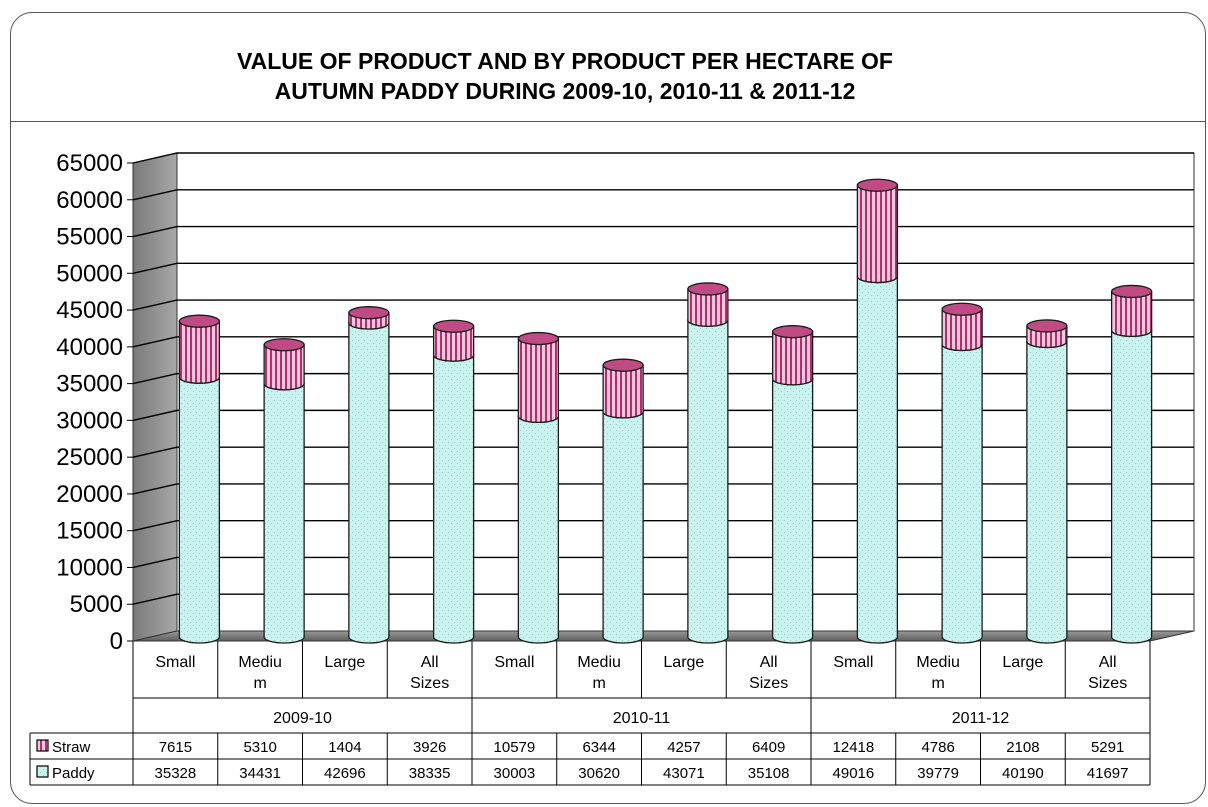 This screenshot has width=1208, height=807. What do you see at coordinates (302, 718) in the screenshot?
I see `x-group-label: 2009-10` at bounding box center [302, 718].